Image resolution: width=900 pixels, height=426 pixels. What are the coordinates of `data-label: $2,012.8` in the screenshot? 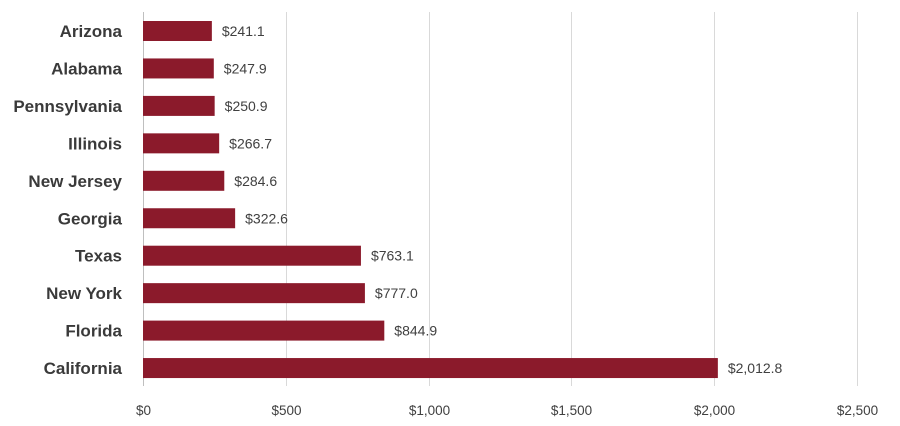 It's located at (755, 368).